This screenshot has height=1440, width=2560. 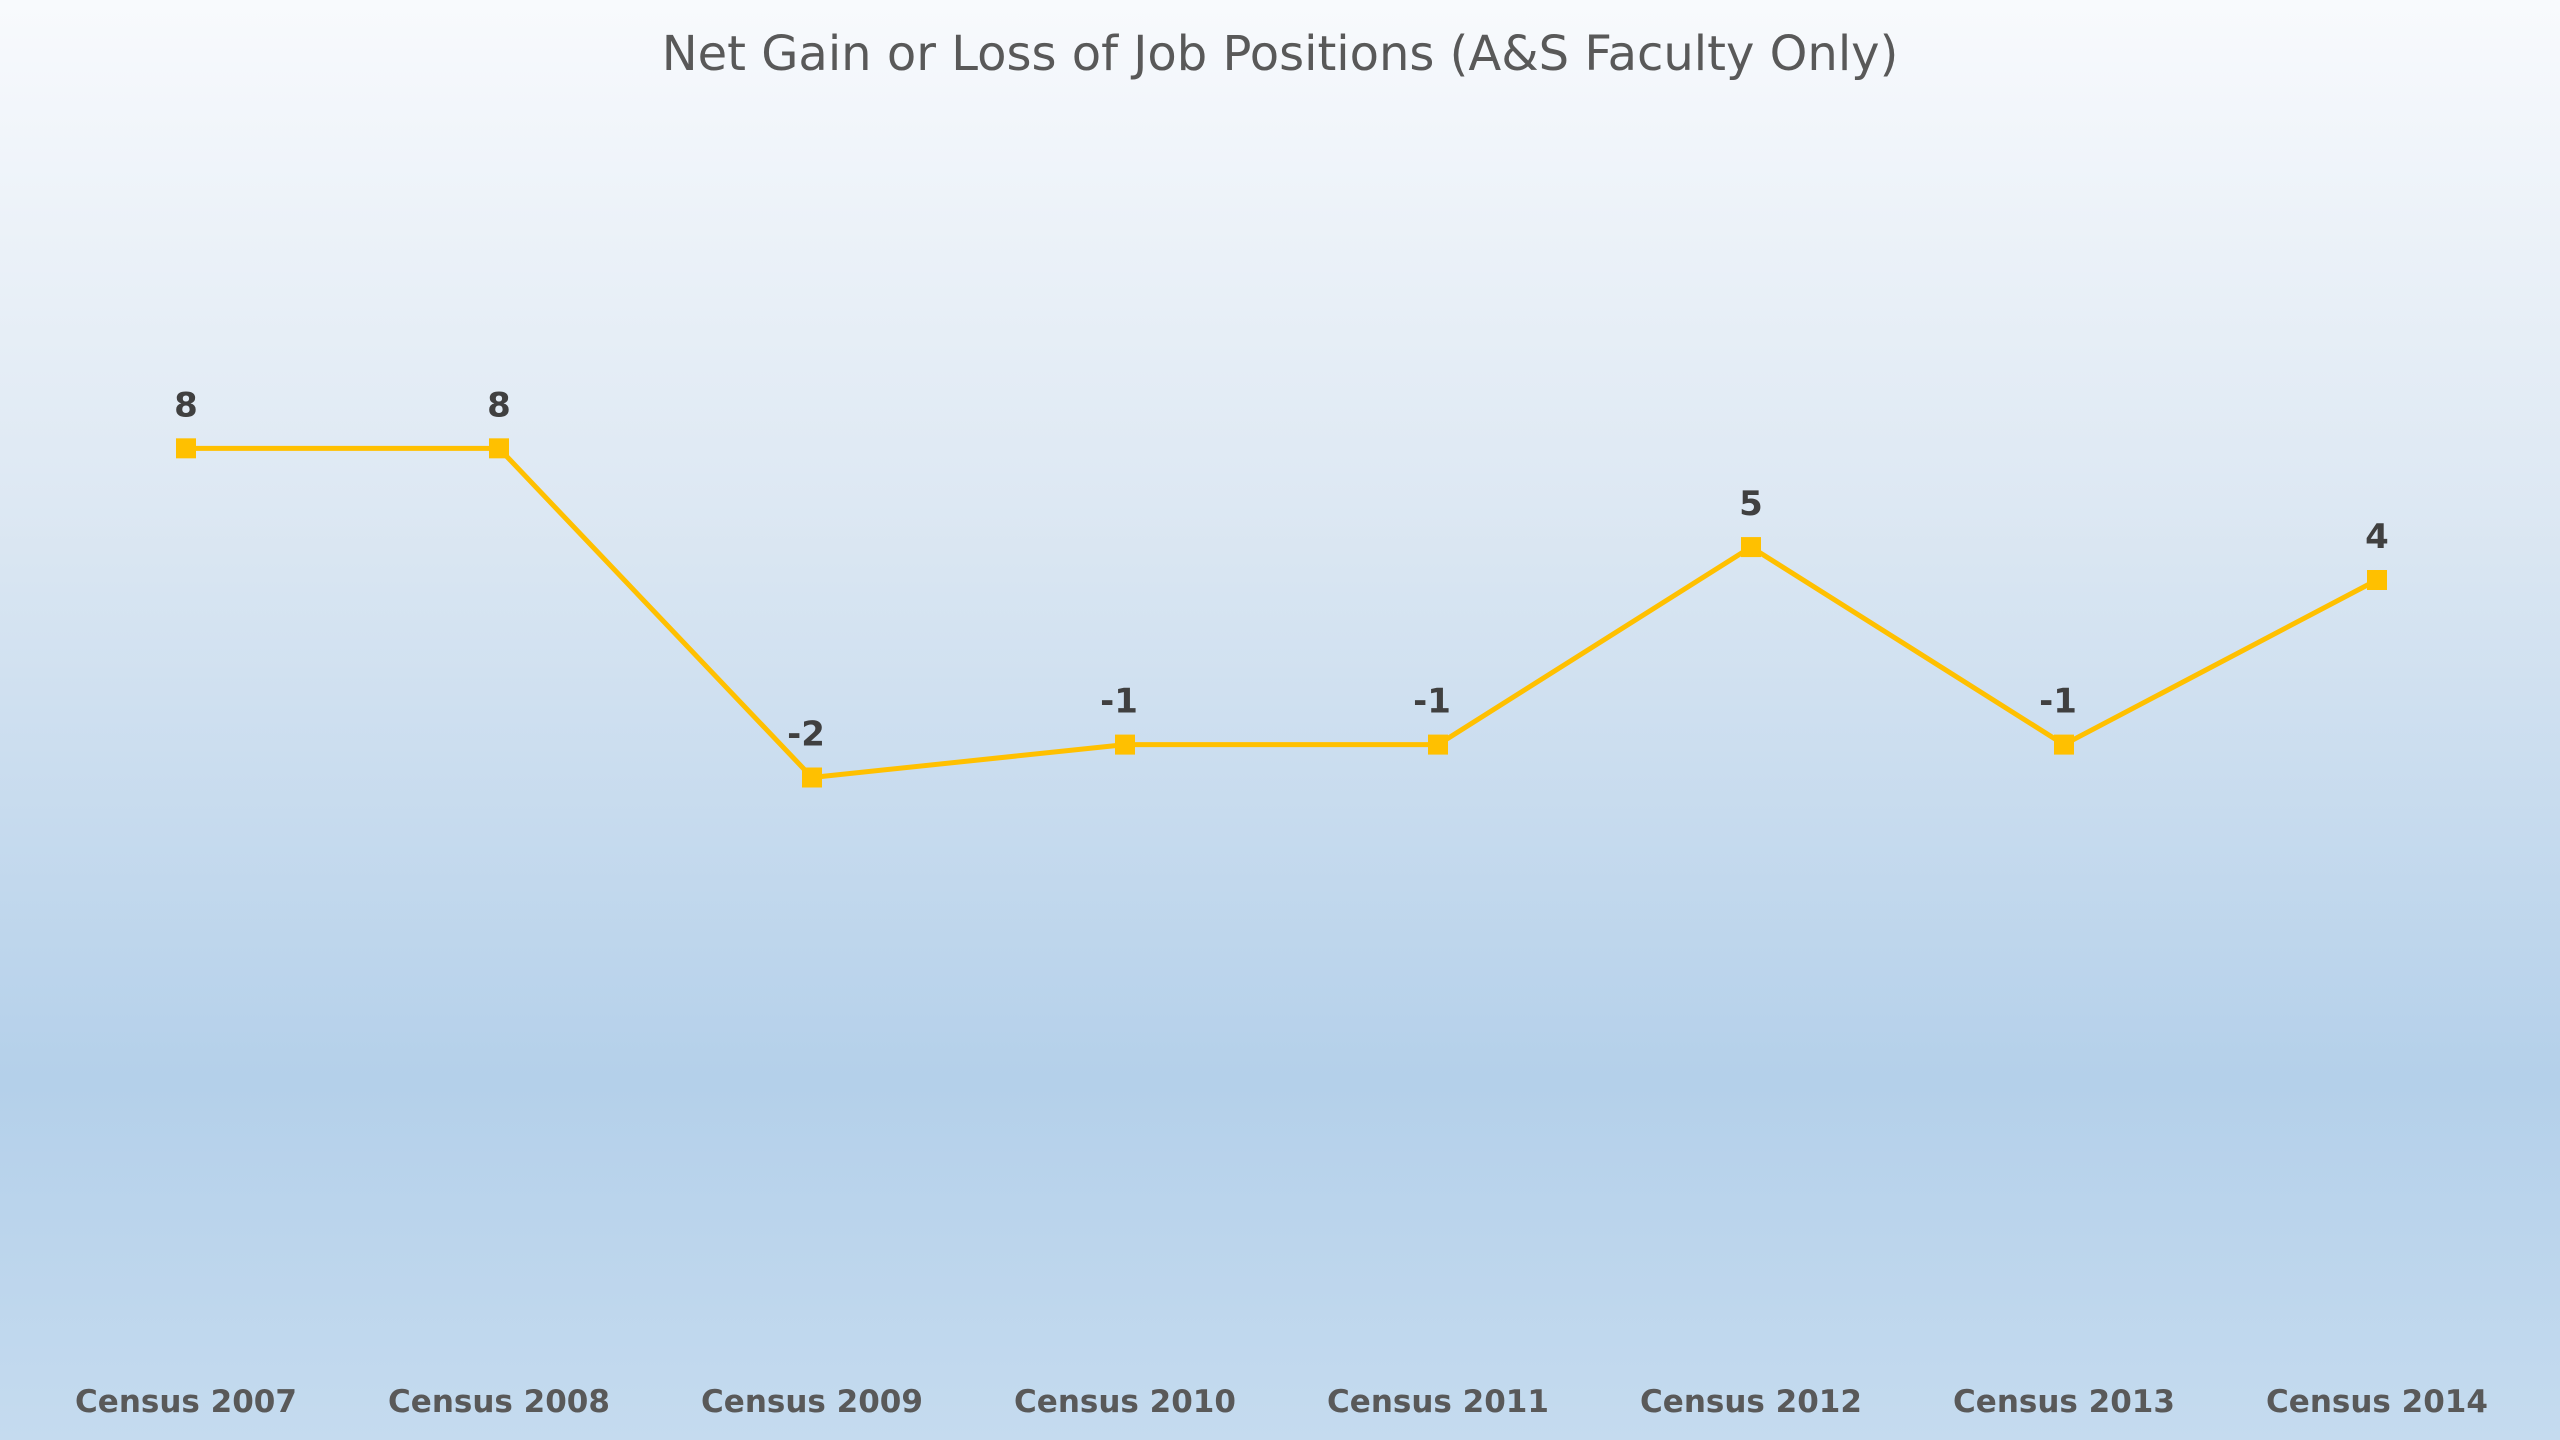 I want to click on x-tick-label: Census 2007, so click(x=186, y=1402).